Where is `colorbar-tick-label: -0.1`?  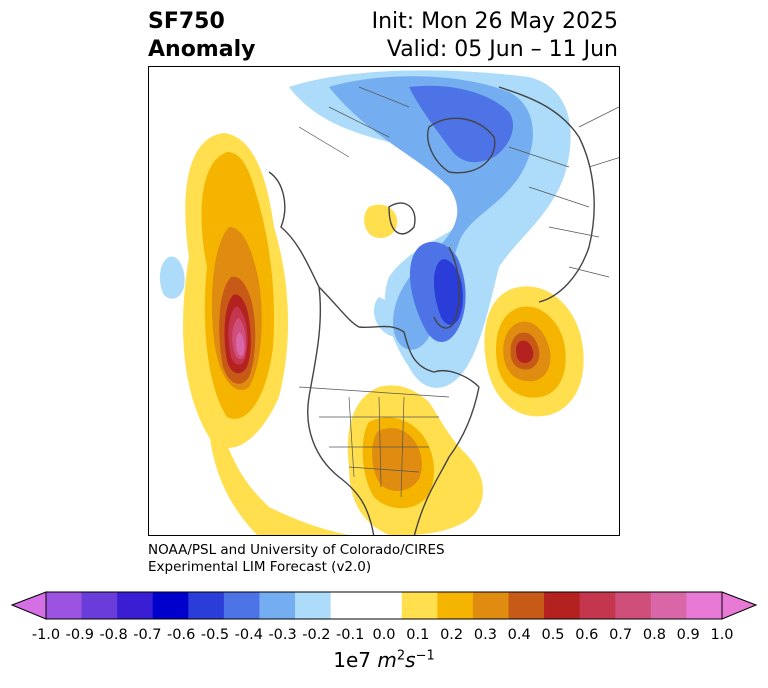
colorbar-tick-label: -0.1 is located at coordinates (350, 635).